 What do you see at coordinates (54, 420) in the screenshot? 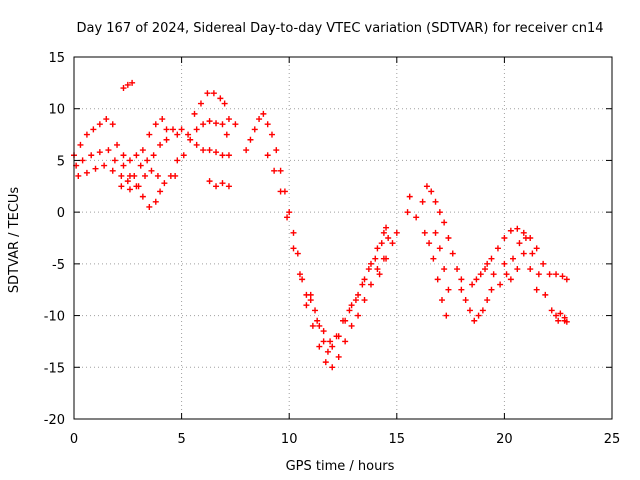
I see `y-tick-label: -20` at bounding box center [54, 420].